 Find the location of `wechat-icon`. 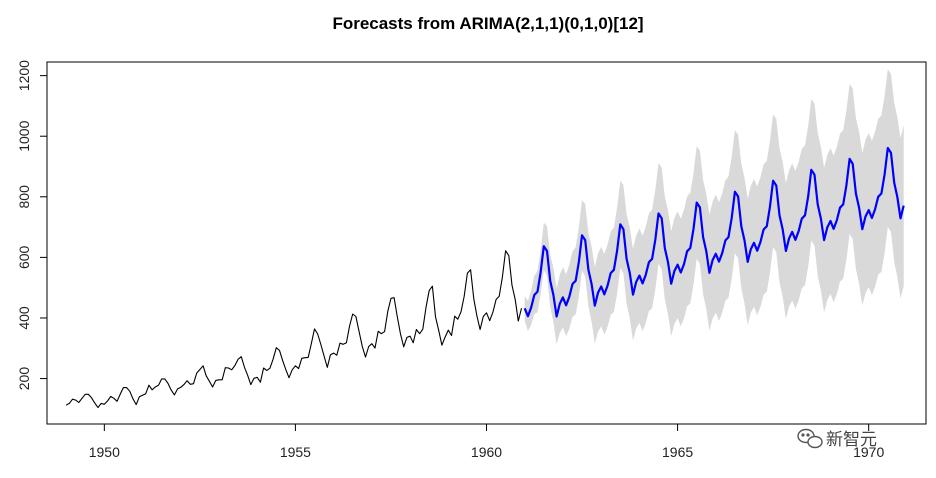

wechat-icon is located at coordinates (810, 438).